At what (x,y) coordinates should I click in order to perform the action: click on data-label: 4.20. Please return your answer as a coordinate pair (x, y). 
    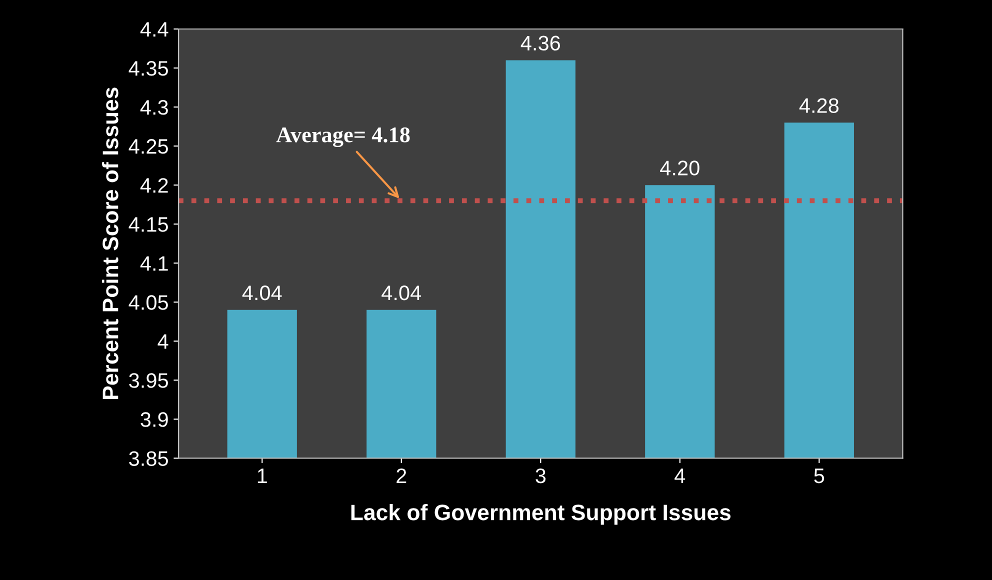
    Looking at the image, I should click on (680, 168).